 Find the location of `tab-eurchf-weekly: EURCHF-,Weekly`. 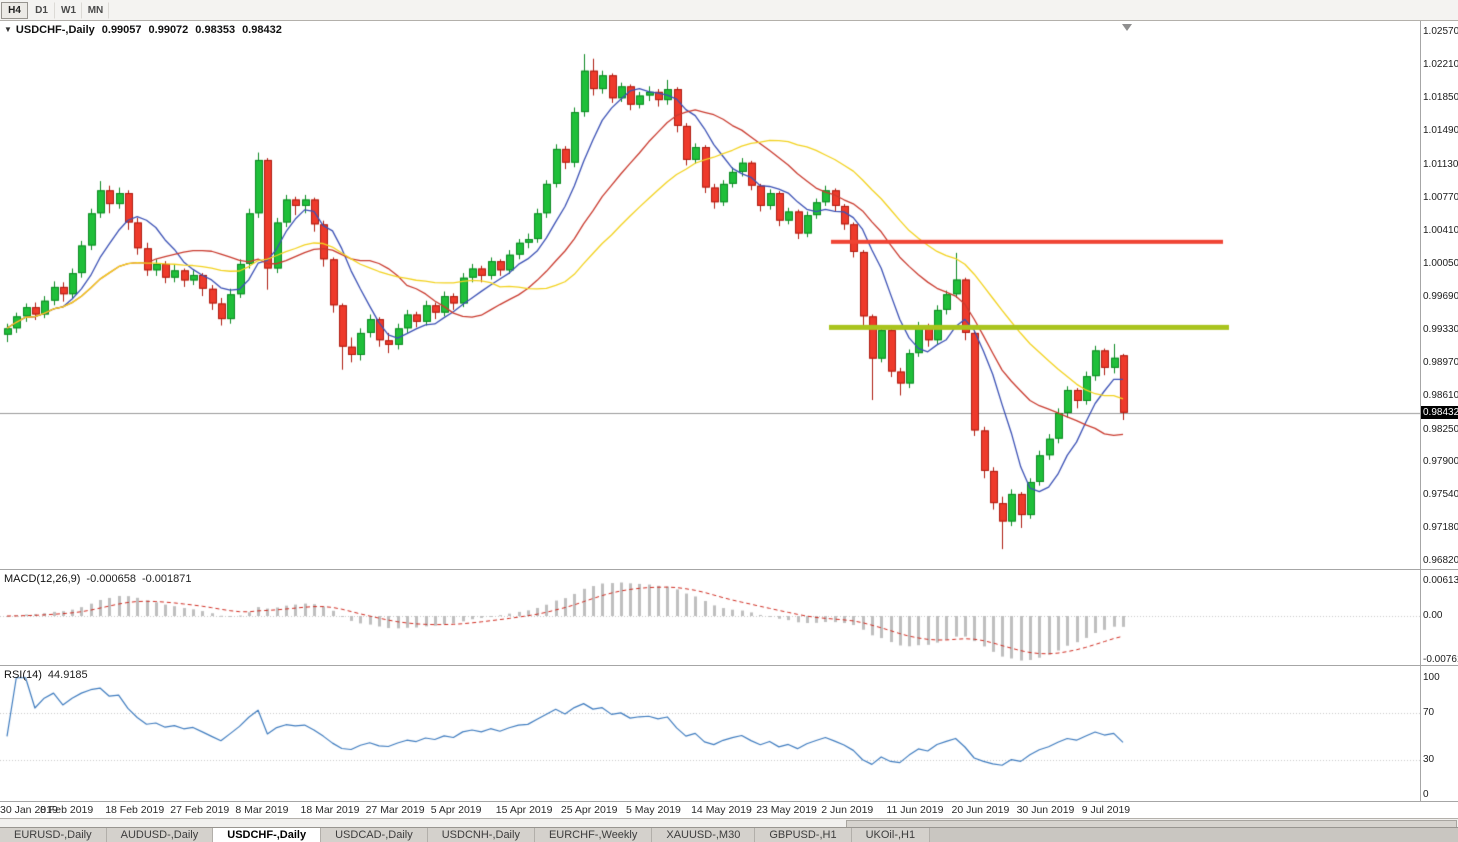

tab-eurchf-weekly: EURCHF-,Weekly is located at coordinates (593, 835).